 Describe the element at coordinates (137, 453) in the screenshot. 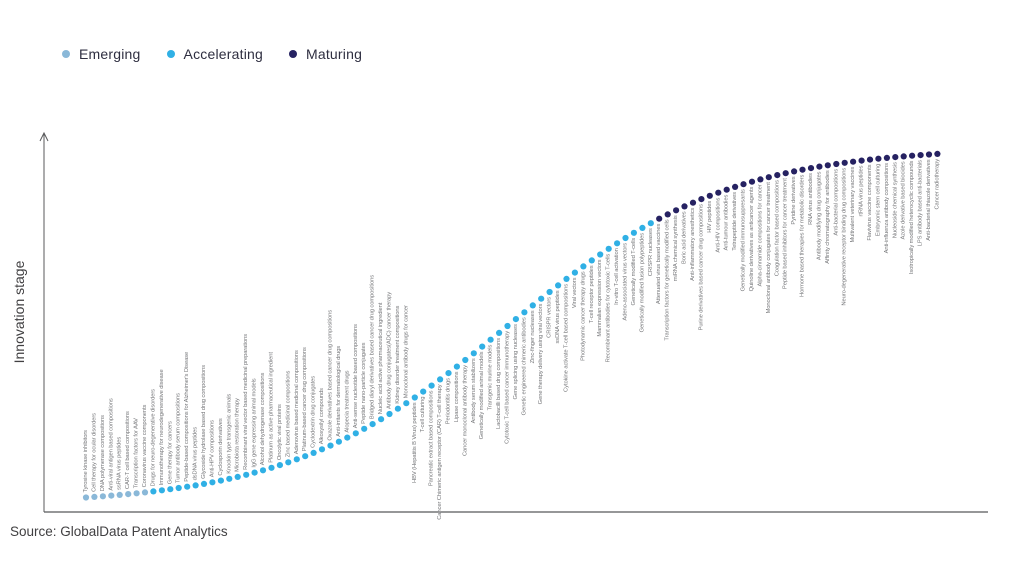

I see `point-label: Transcription factors for AAV` at that location.